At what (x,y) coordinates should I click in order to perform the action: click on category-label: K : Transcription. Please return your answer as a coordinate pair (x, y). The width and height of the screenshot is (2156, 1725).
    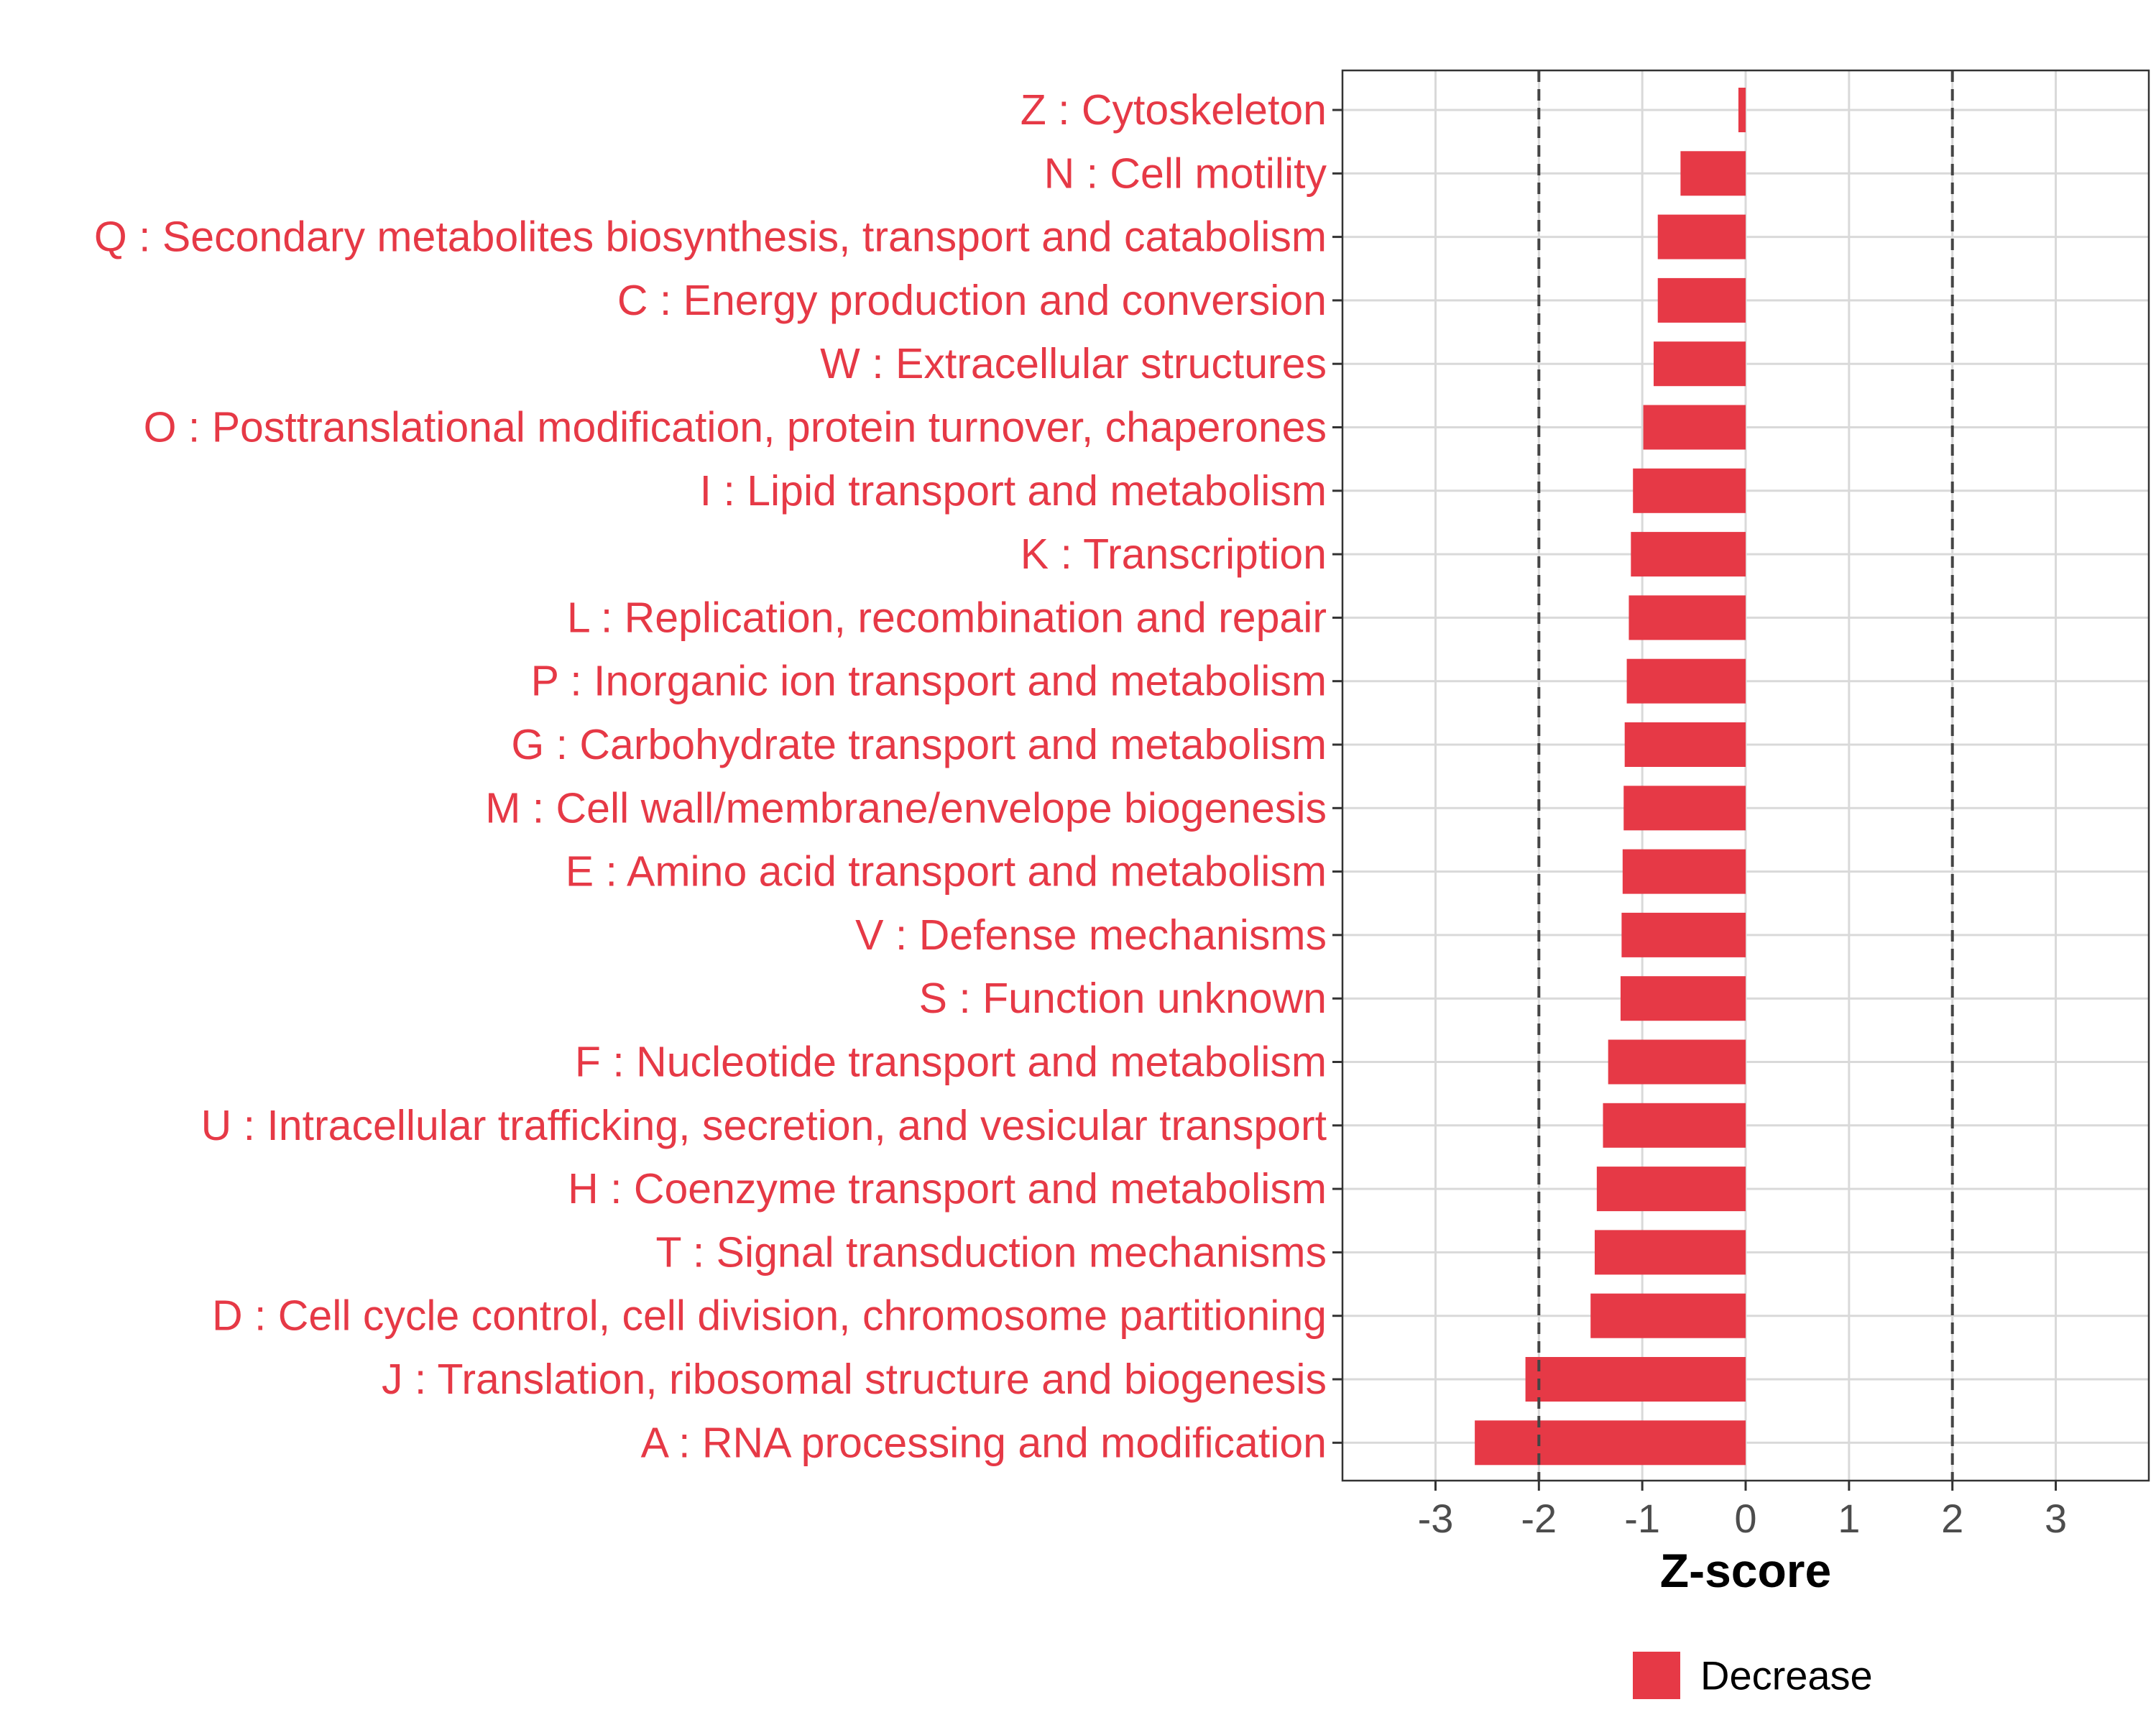
    Looking at the image, I should click on (1174, 554).